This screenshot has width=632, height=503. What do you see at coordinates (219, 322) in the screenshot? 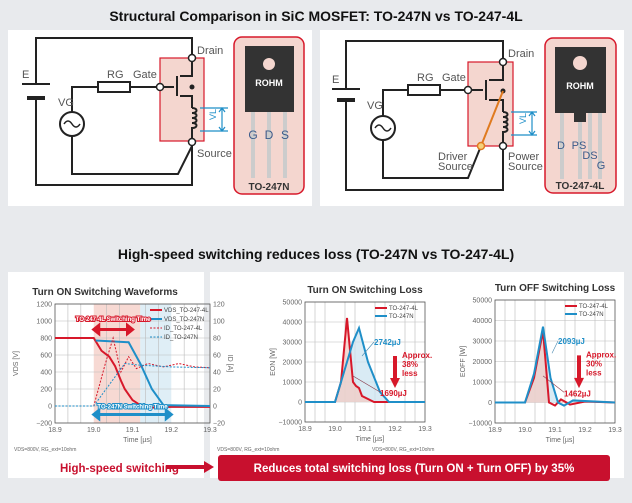
I see `y2-tick-label: 100` at bounding box center [219, 322].